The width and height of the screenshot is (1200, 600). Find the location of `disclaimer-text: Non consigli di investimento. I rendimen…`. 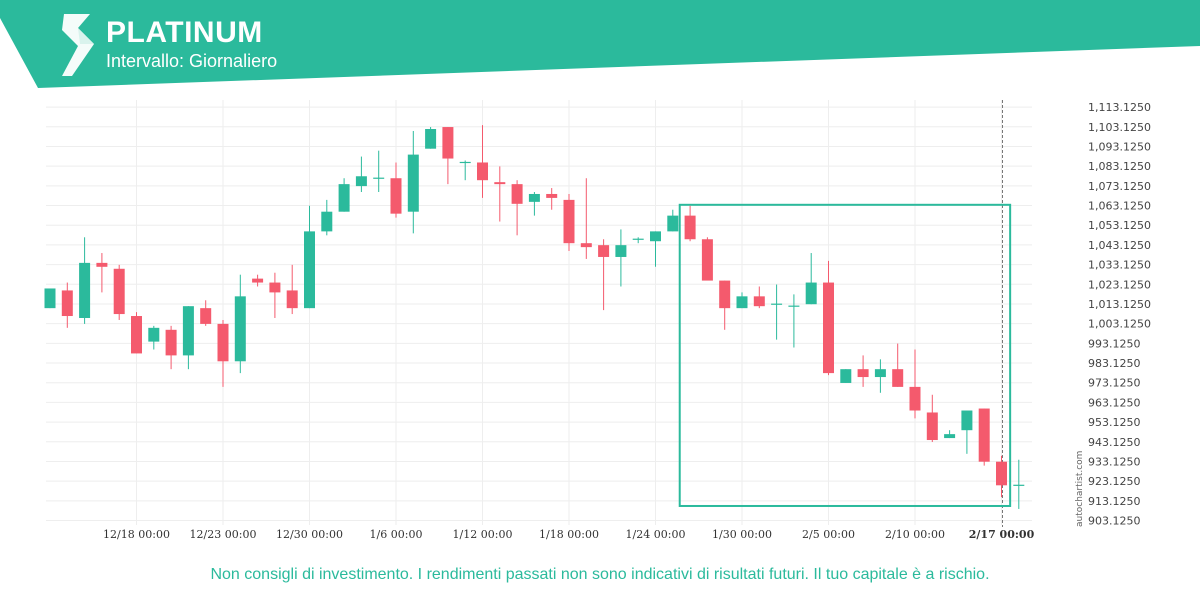

disclaimer-text: Non consigli di investimento. I rendimen… is located at coordinates (600, 574).